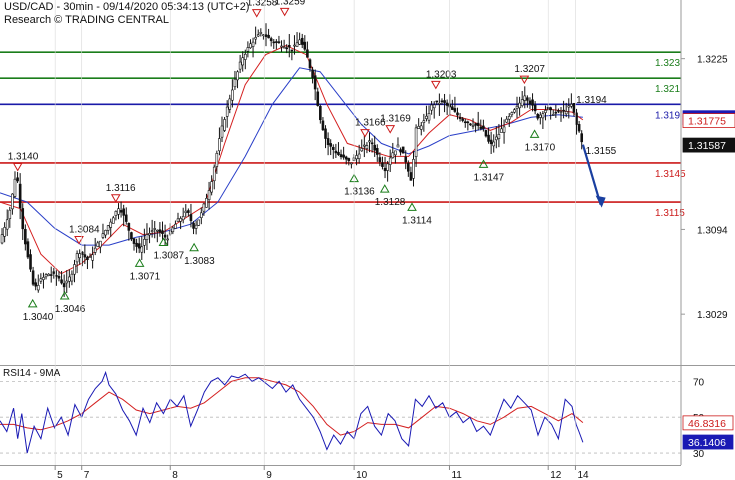 The image size is (735, 480). Describe the element at coordinates (362, 475) in the screenshot. I see `time-tick-label: 10` at that location.